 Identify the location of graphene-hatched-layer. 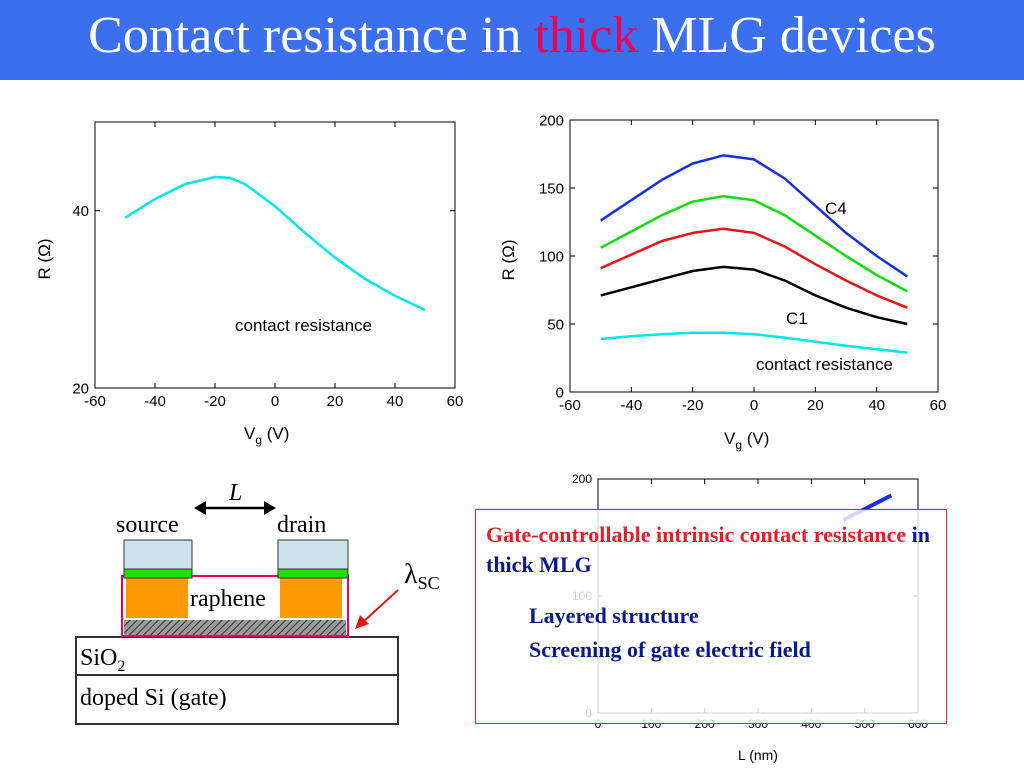
(235, 628).